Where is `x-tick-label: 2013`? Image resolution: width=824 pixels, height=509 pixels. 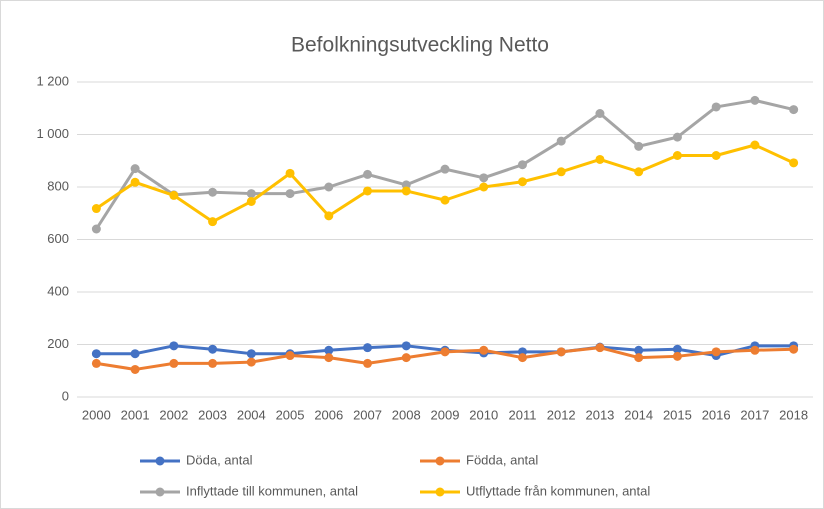 x-tick-label: 2013 is located at coordinates (599, 414).